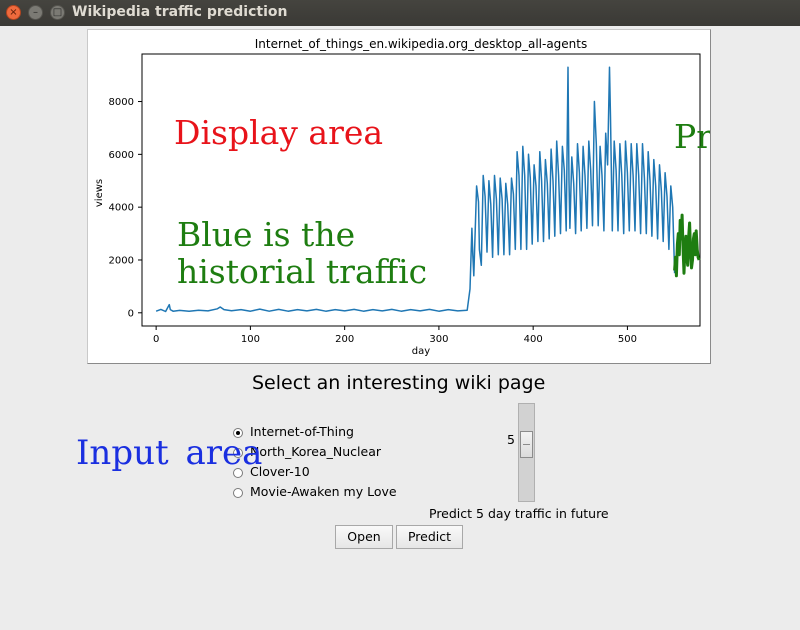 This screenshot has height=630, width=800. What do you see at coordinates (121, 260) in the screenshot?
I see `y-tick-label: 2000` at bounding box center [121, 260].